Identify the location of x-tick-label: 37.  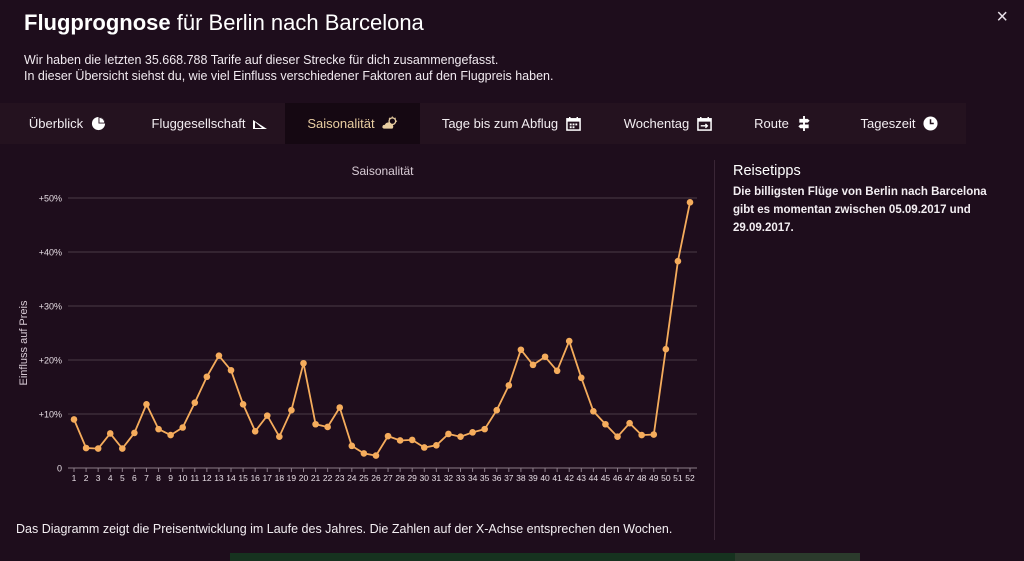
(509, 478).